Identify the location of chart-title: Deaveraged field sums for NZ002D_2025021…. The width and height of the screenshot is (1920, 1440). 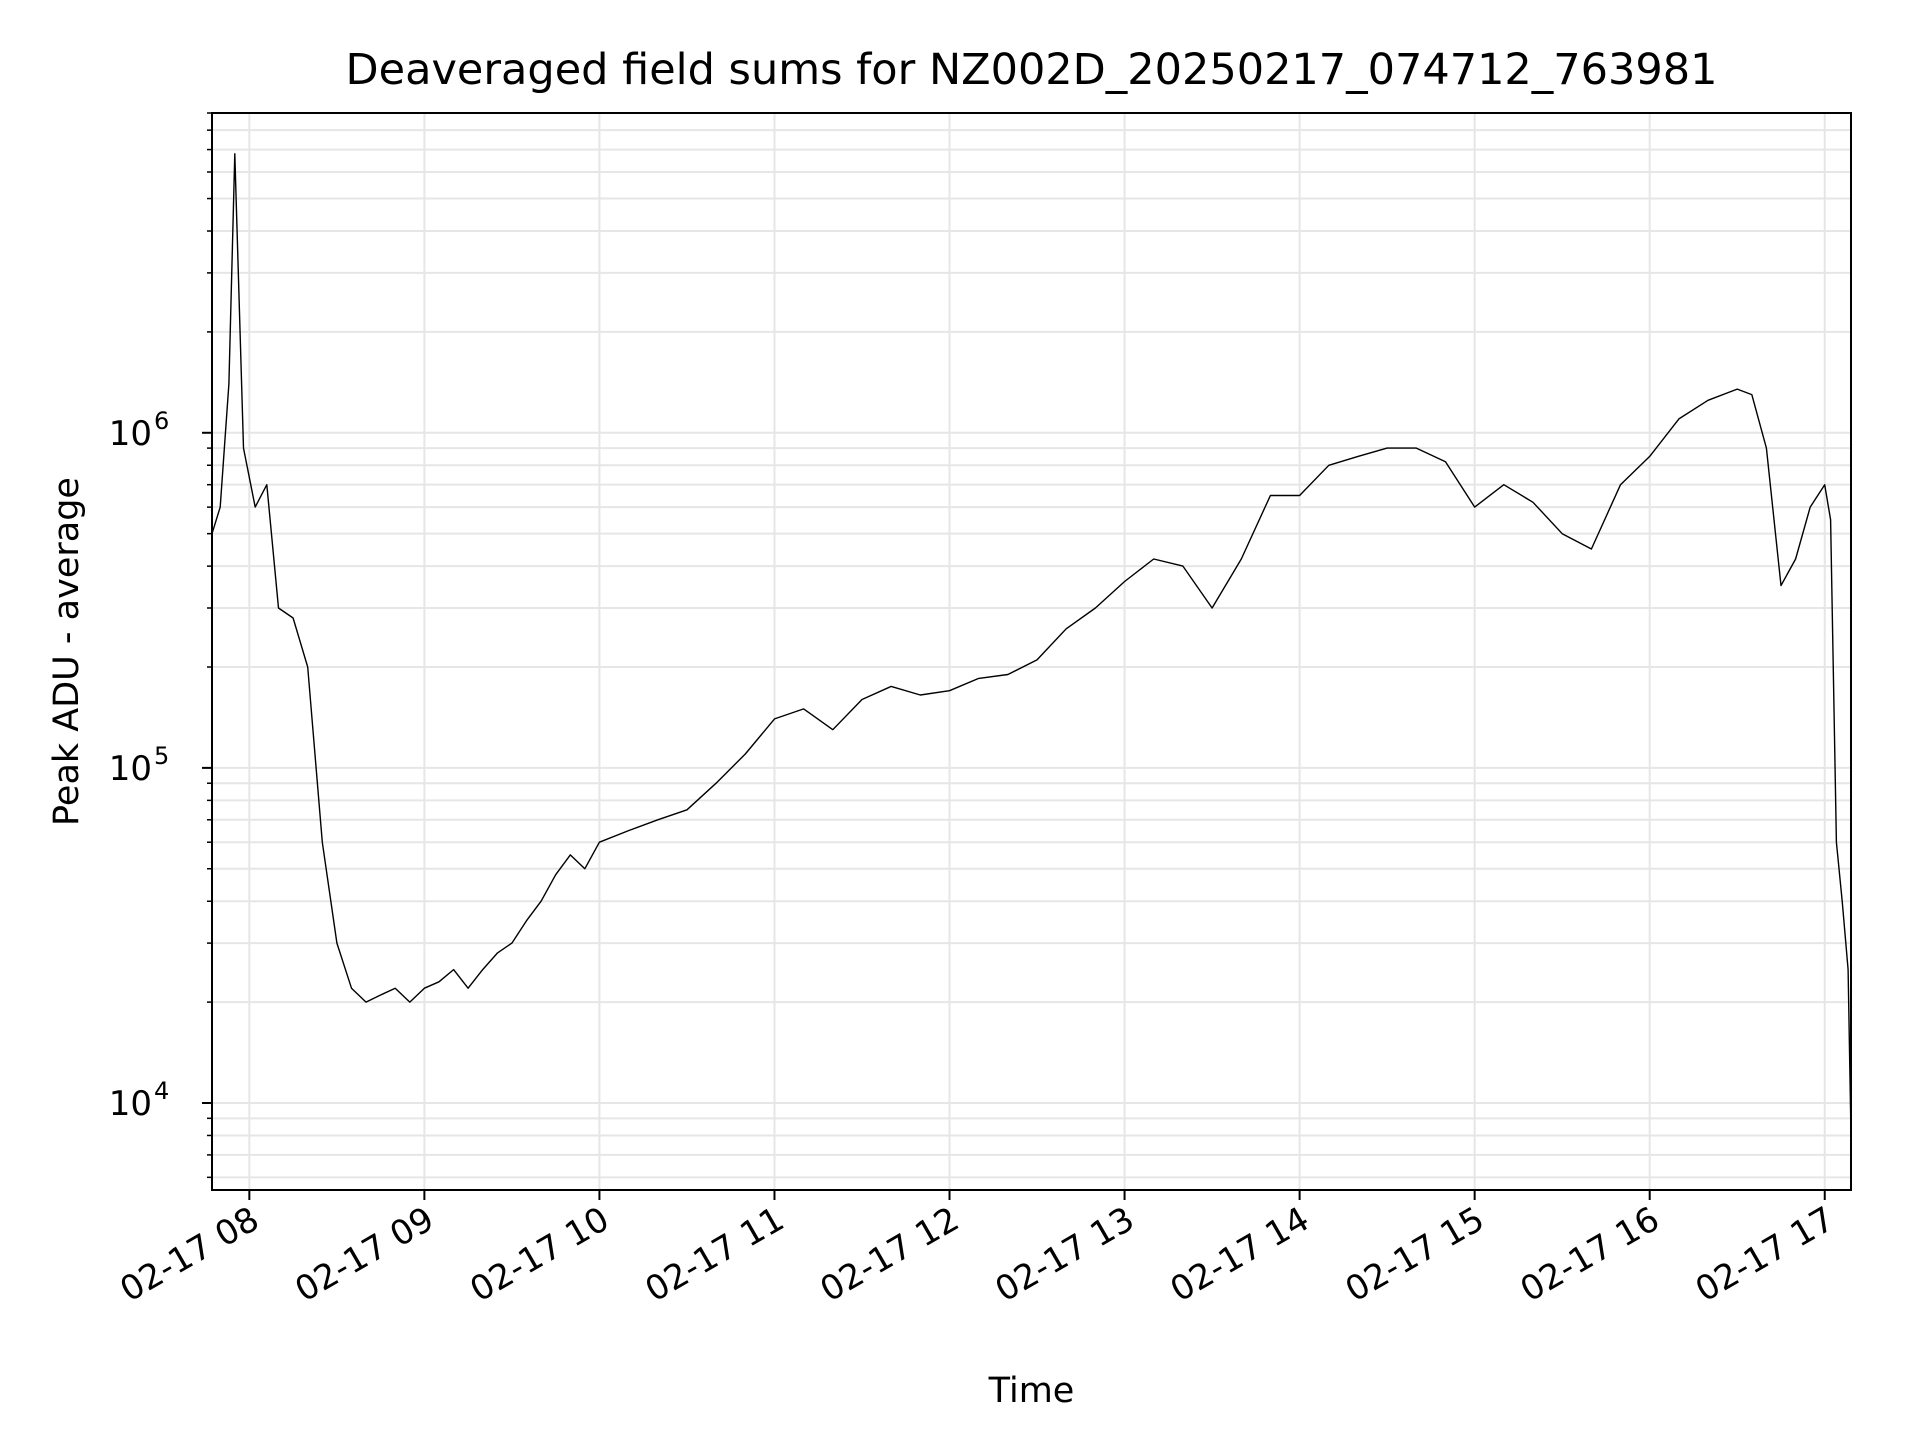
(1032, 70).